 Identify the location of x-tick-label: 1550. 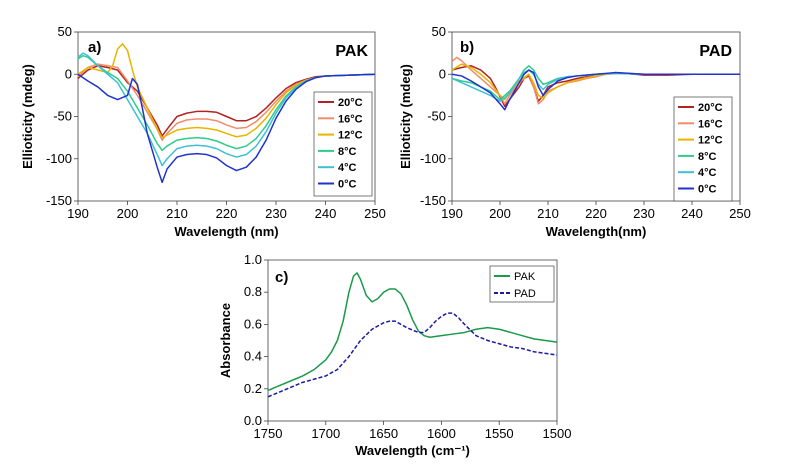
(499, 433).